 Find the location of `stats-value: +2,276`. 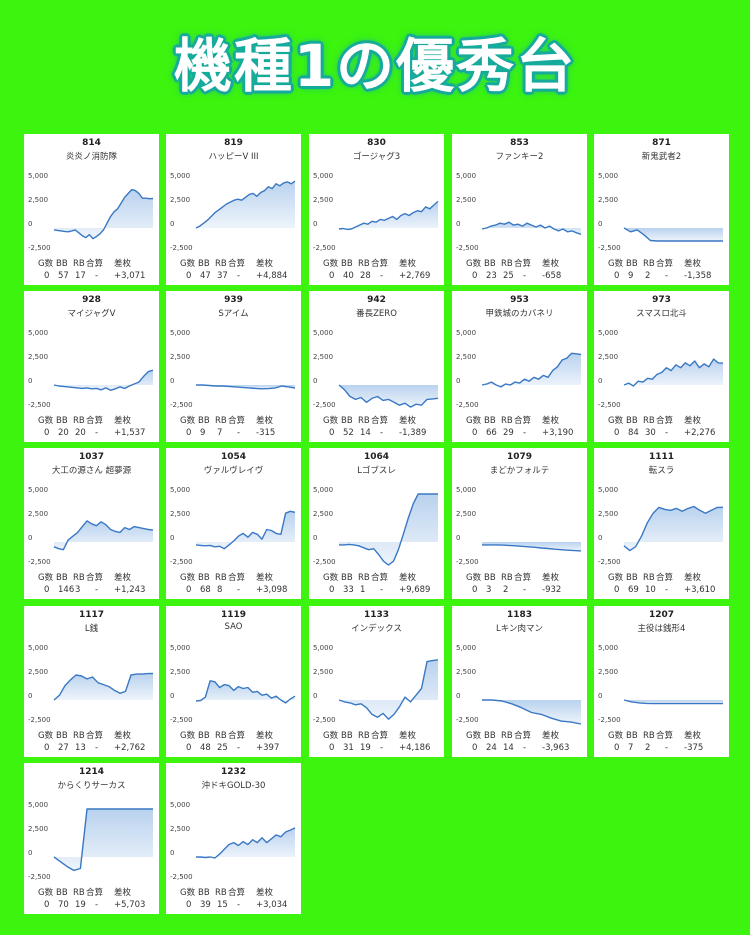

stats-value: +2,276 is located at coordinates (700, 433).